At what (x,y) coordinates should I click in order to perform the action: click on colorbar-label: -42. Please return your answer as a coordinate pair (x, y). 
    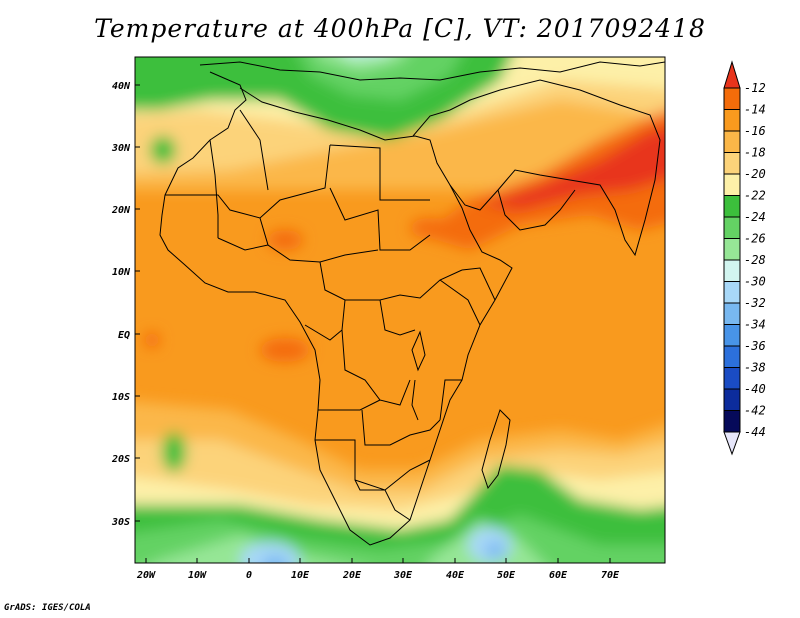
    Looking at the image, I should click on (755, 411).